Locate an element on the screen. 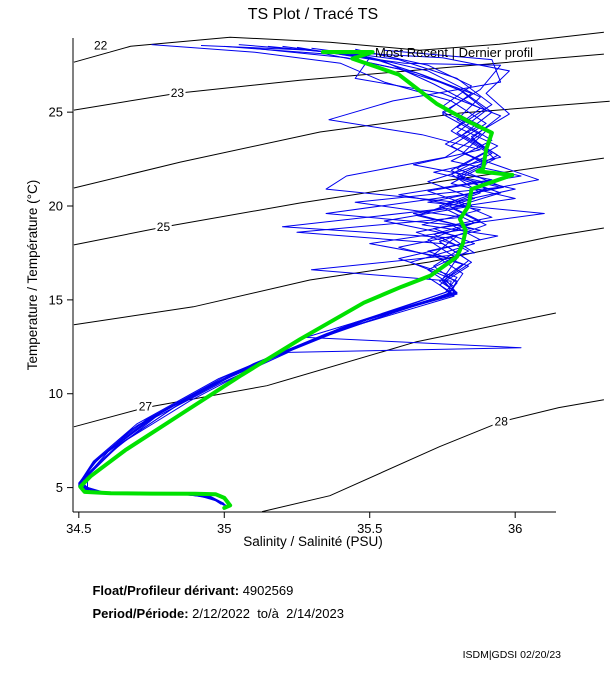  period-value: 2/12/2022 to/à 2/14/2023 is located at coordinates (266, 613).